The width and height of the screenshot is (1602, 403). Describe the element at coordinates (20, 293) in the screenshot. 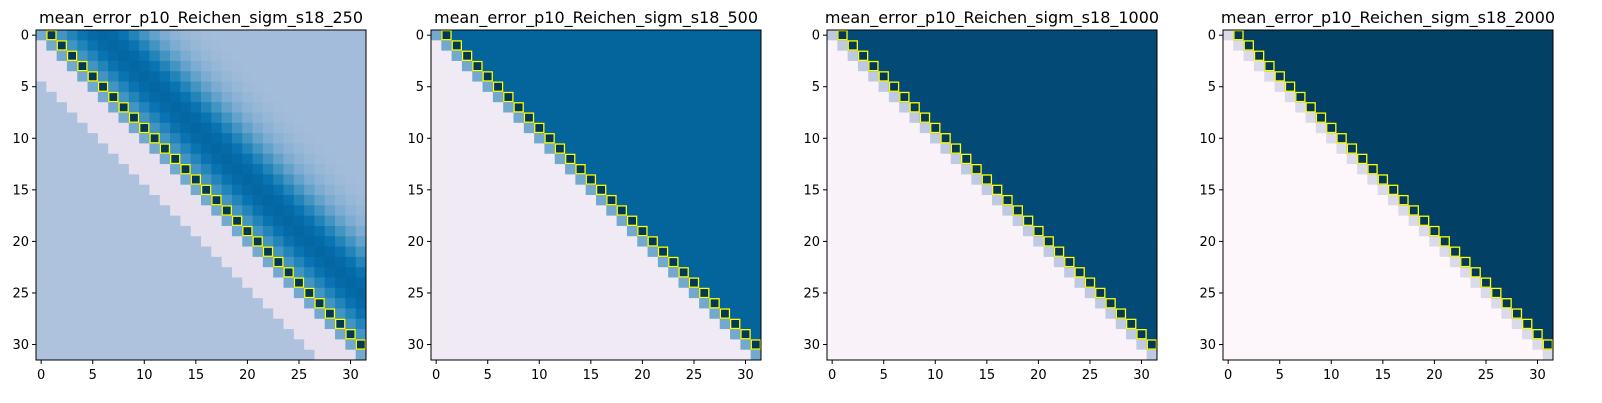

I see `y-tick-label: 25` at that location.